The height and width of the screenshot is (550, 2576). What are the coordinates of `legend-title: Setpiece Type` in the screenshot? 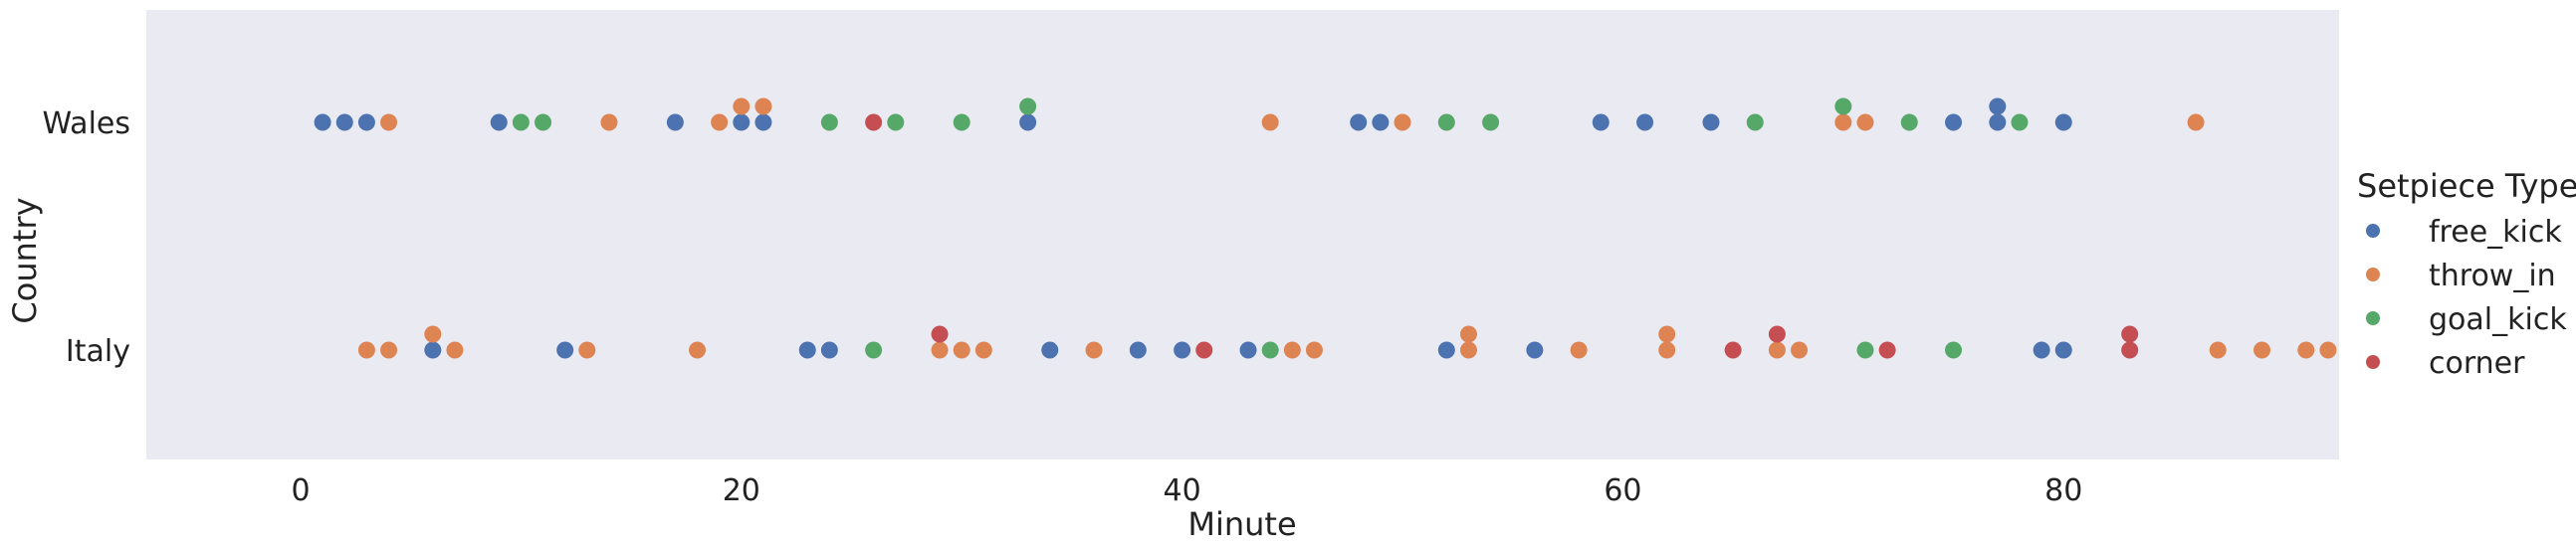 It's located at (2466, 186).